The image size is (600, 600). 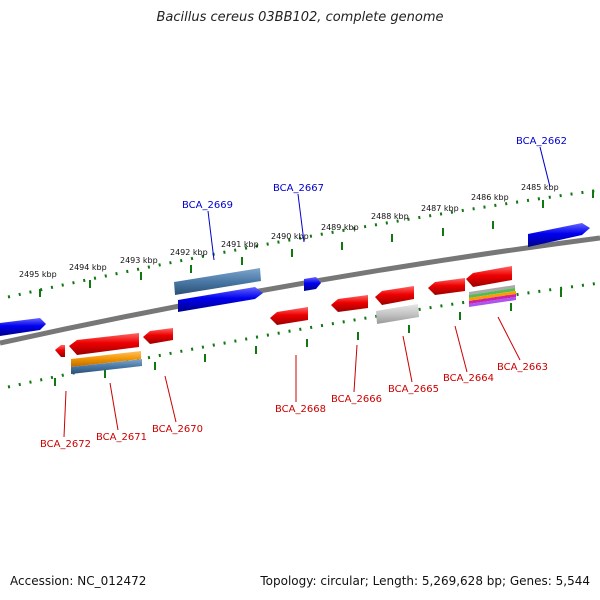 What do you see at coordinates (106, 366) in the screenshot?
I see `feature-bar-steel` at bounding box center [106, 366].